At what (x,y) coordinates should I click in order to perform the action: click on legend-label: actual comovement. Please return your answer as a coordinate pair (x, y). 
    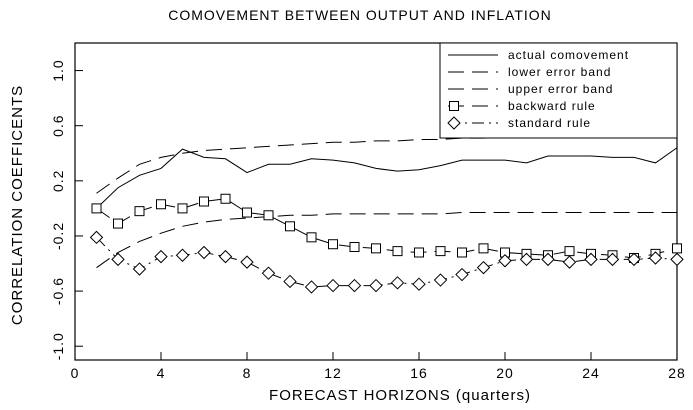
    Looking at the image, I should click on (568, 55).